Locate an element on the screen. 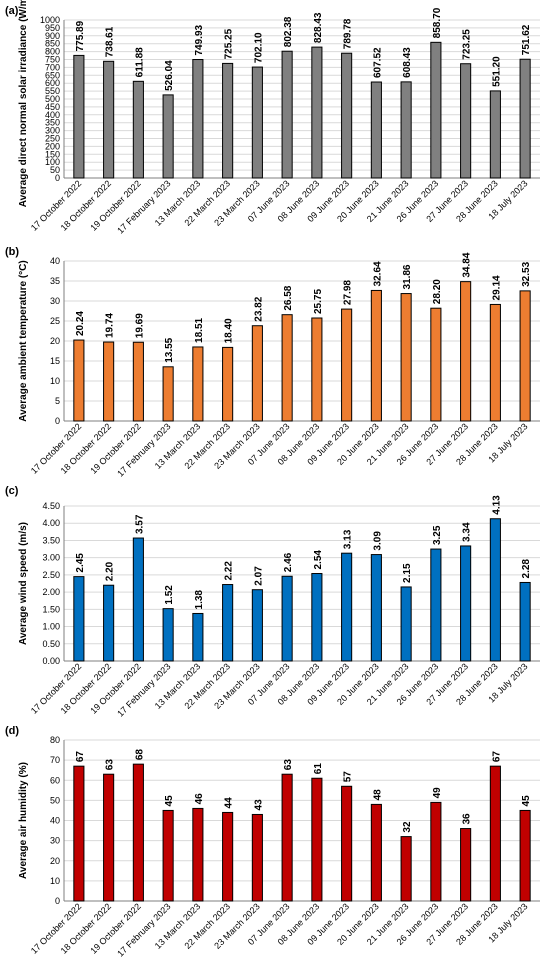  panel-2-data-label: 31.86 is located at coordinates (407, 276).